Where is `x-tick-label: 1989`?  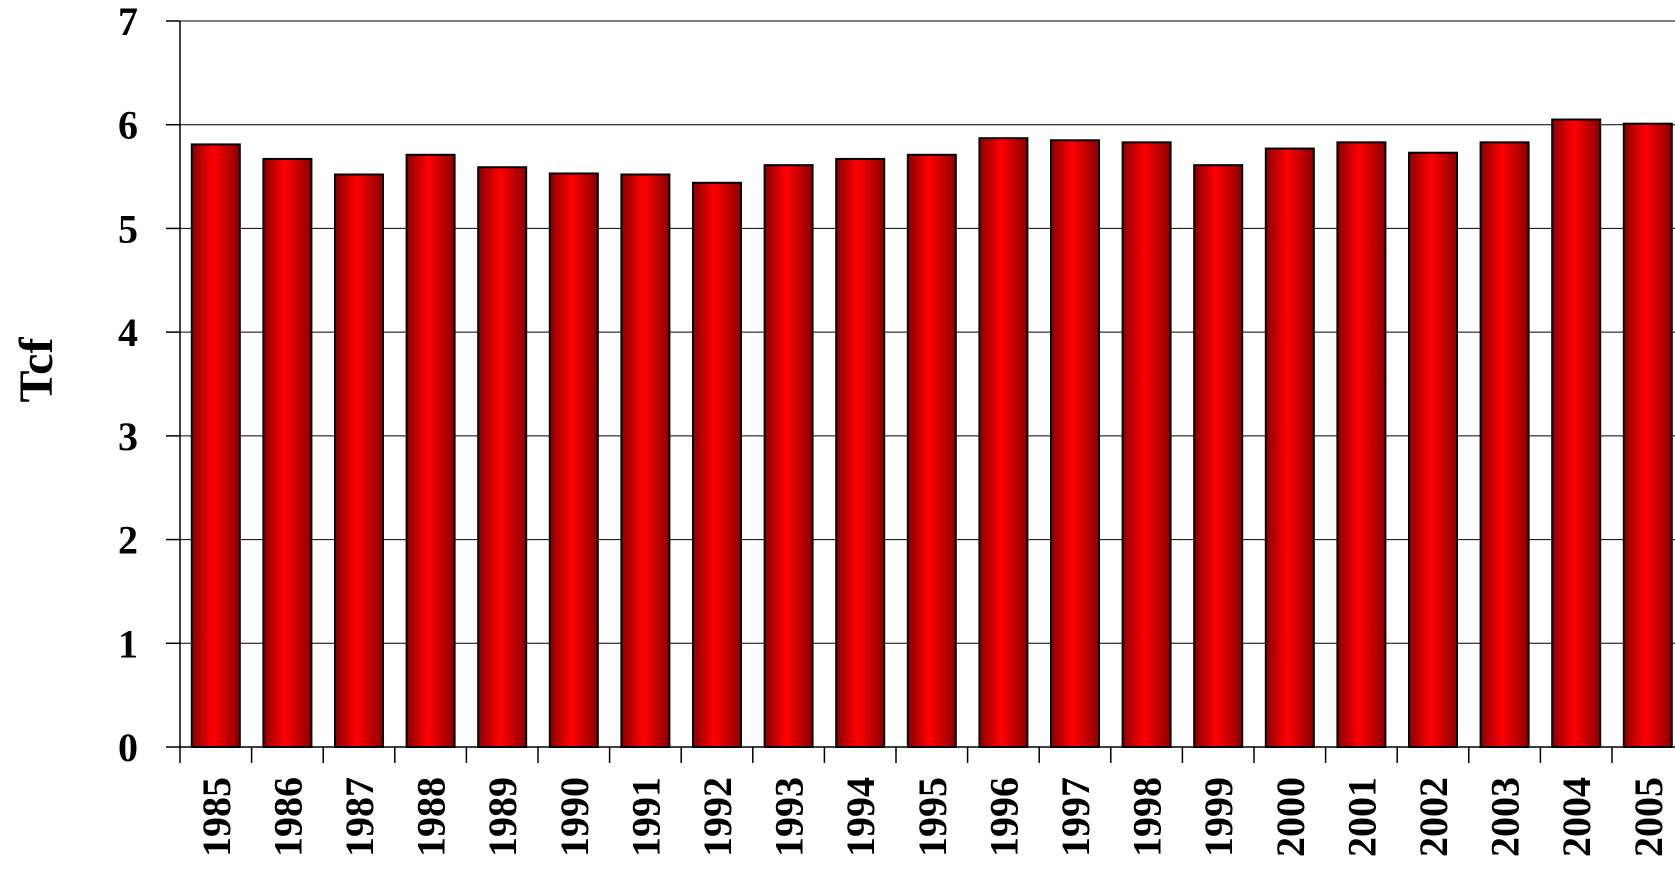
x-tick-label: 1989 is located at coordinates (502, 817).